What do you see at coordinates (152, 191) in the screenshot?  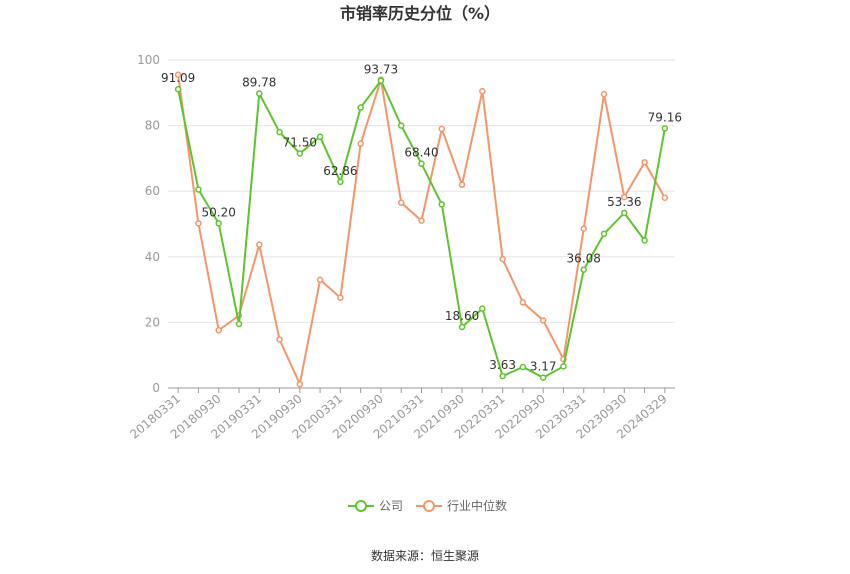 I see `y-tick-label: 60` at bounding box center [152, 191].